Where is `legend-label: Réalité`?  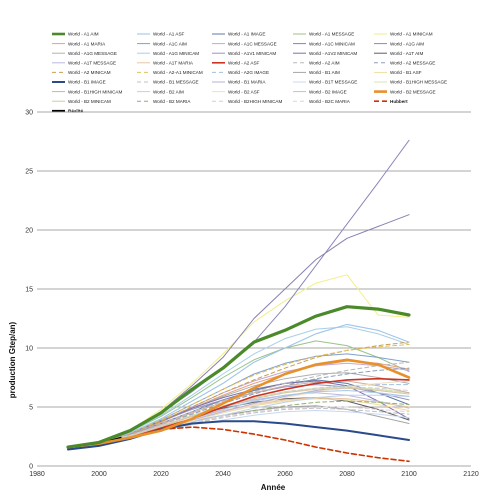 legend-label: Réalité is located at coordinates (76, 111).